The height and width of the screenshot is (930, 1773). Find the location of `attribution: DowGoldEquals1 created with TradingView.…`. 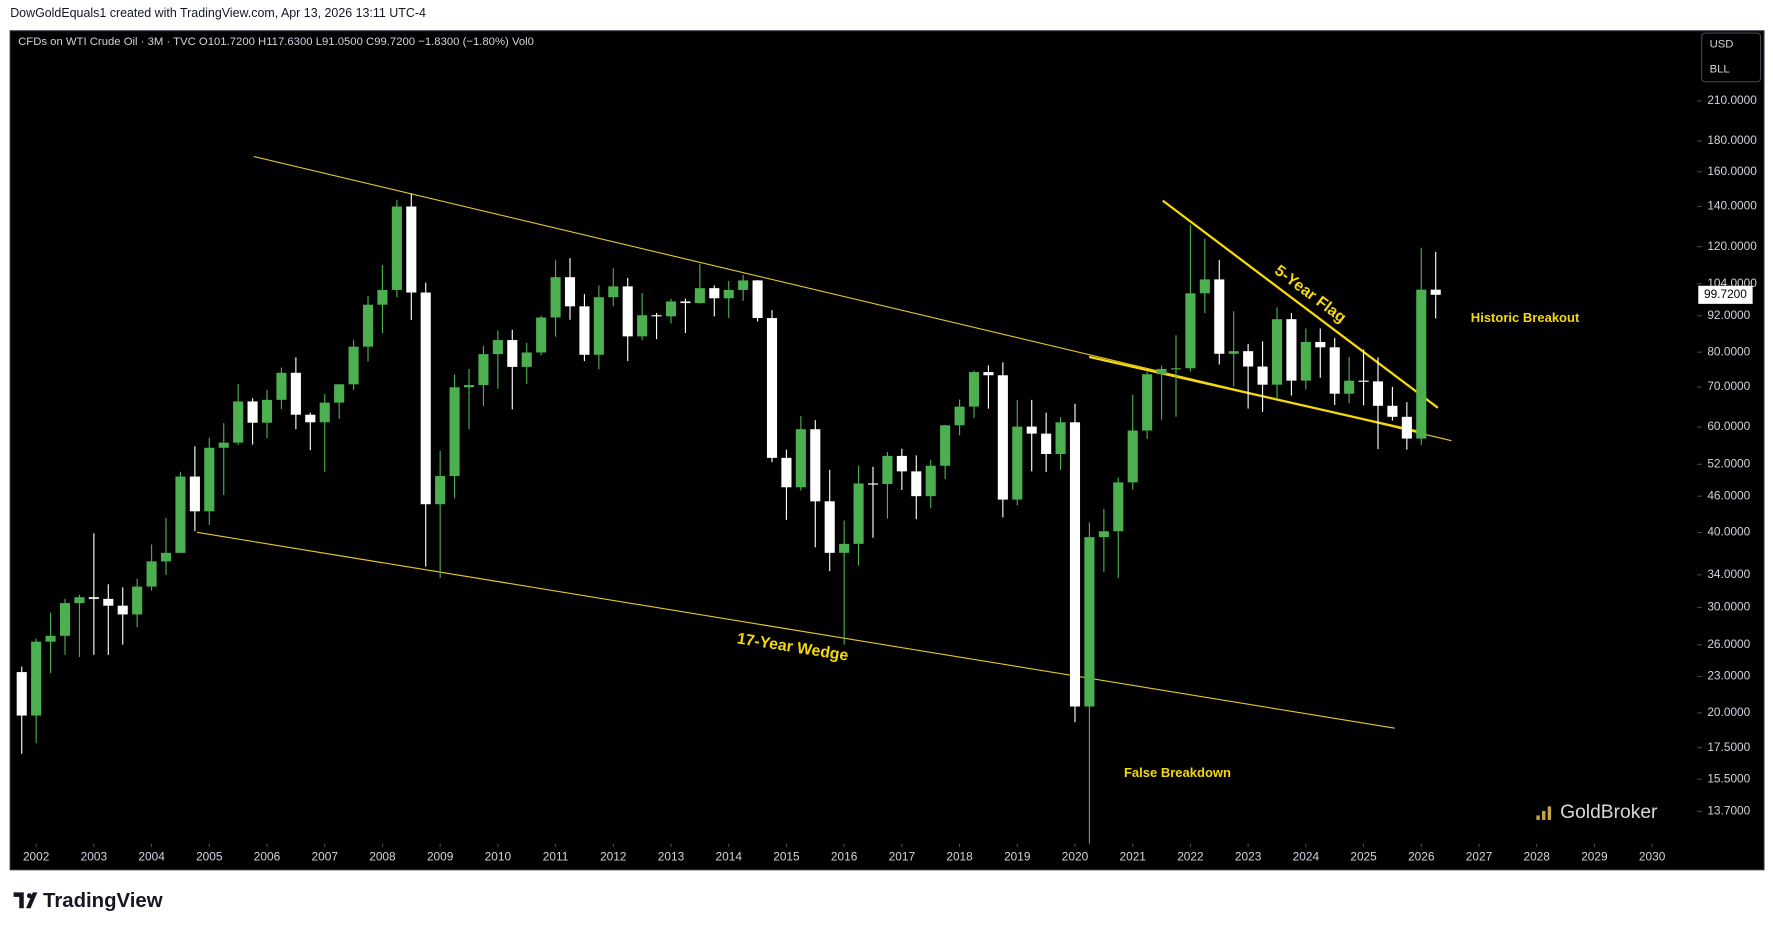

attribution: DowGoldEquals1 created with TradingView.… is located at coordinates (218, 13).